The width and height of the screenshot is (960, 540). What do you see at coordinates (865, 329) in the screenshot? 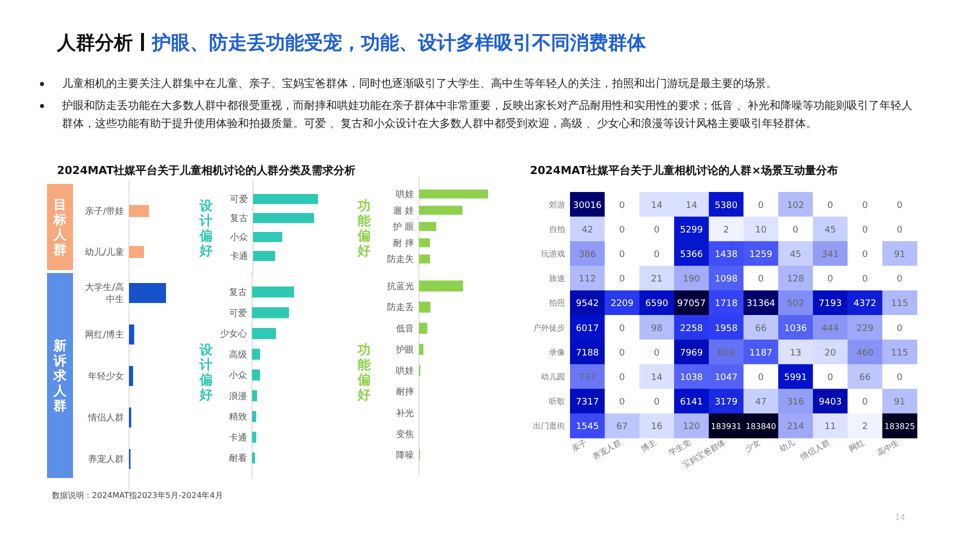
I see `data-label: 229` at bounding box center [865, 329].